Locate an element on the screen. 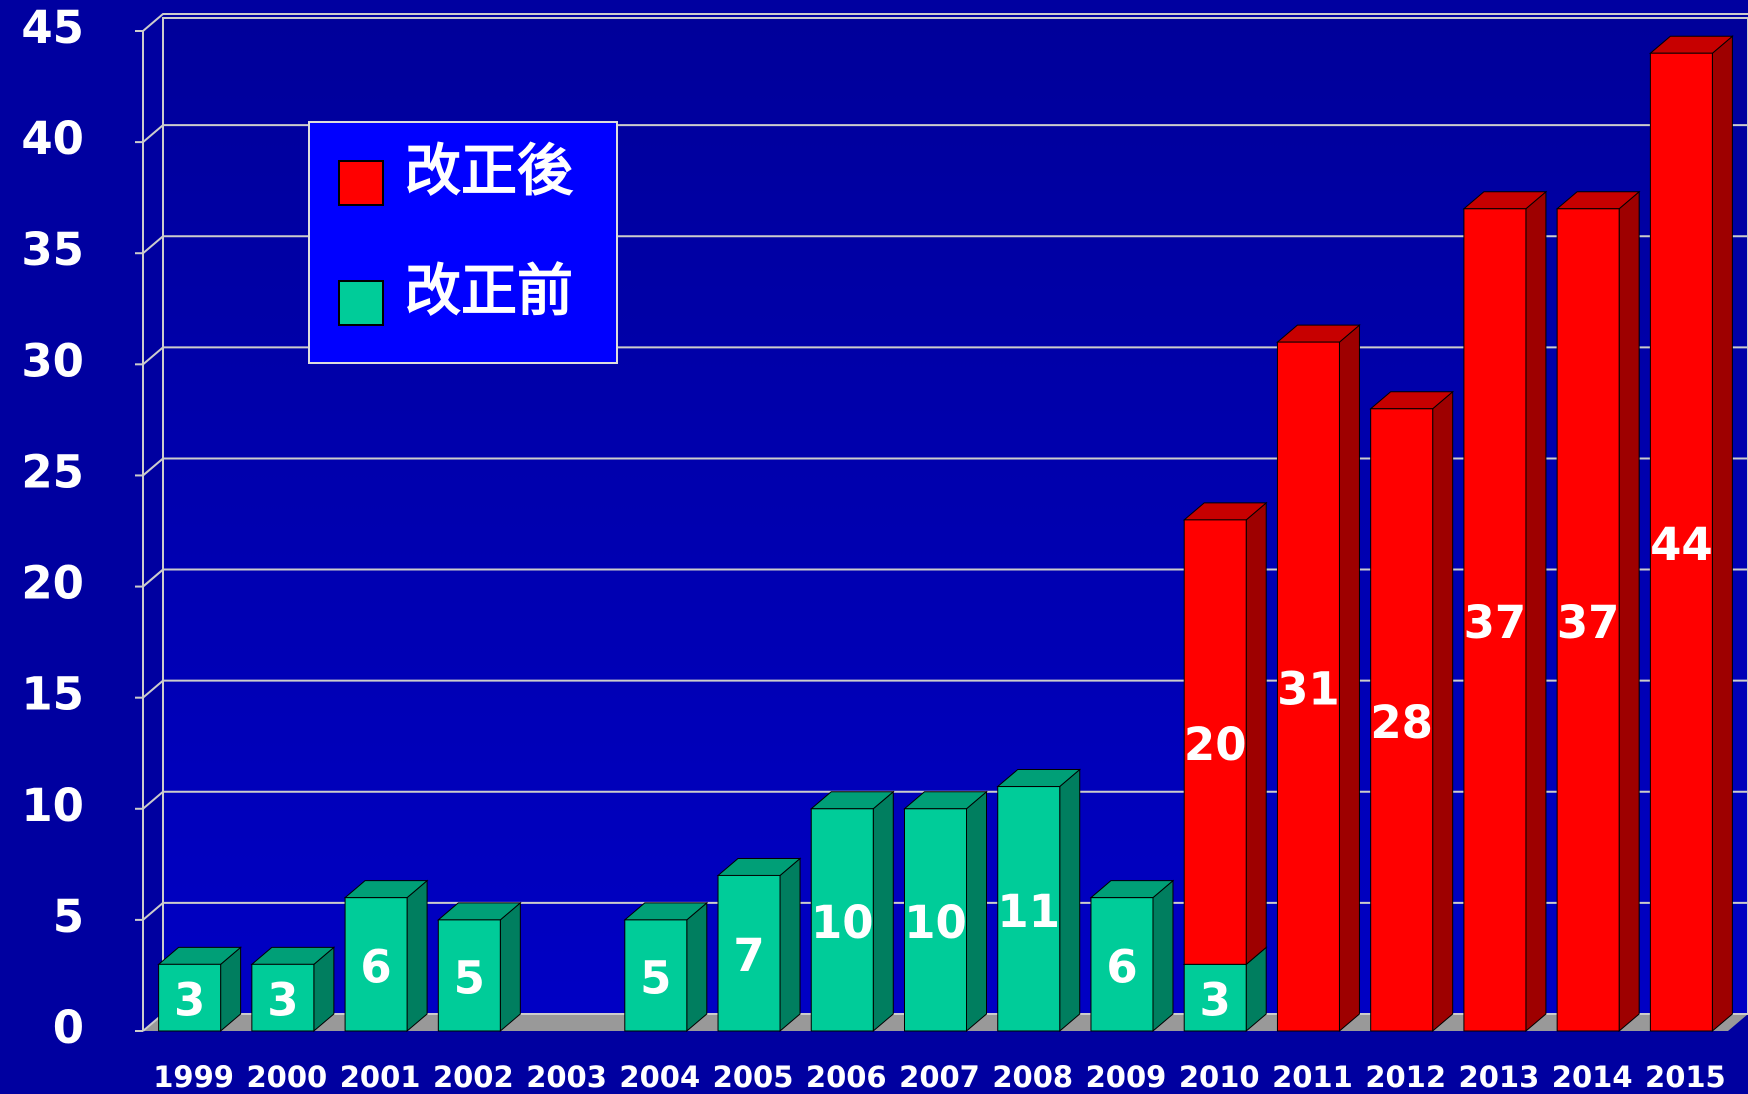 Image resolution: width=1748 pixels, height=1094 pixels. legend-label: 改正後 is located at coordinates (489, 171).